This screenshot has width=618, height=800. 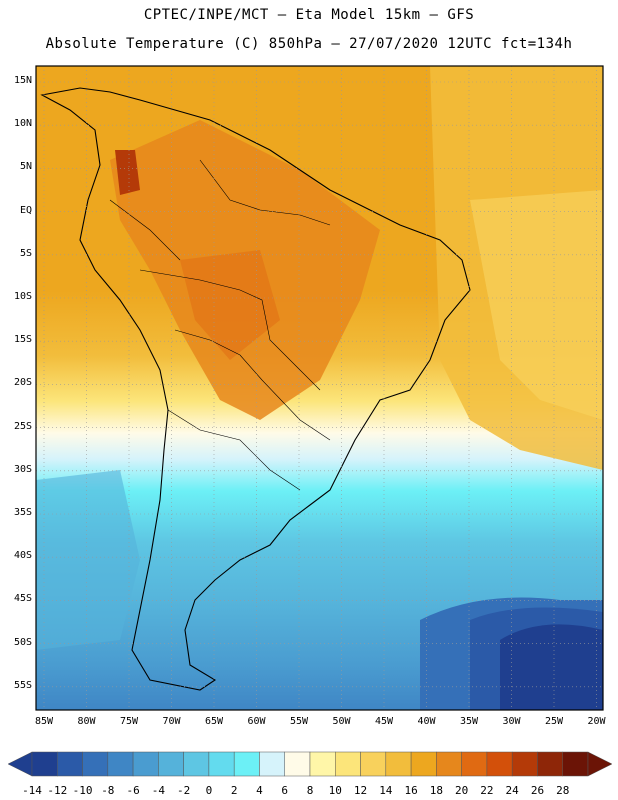 I want to click on lat-label: 30S, so click(x=22, y=469).